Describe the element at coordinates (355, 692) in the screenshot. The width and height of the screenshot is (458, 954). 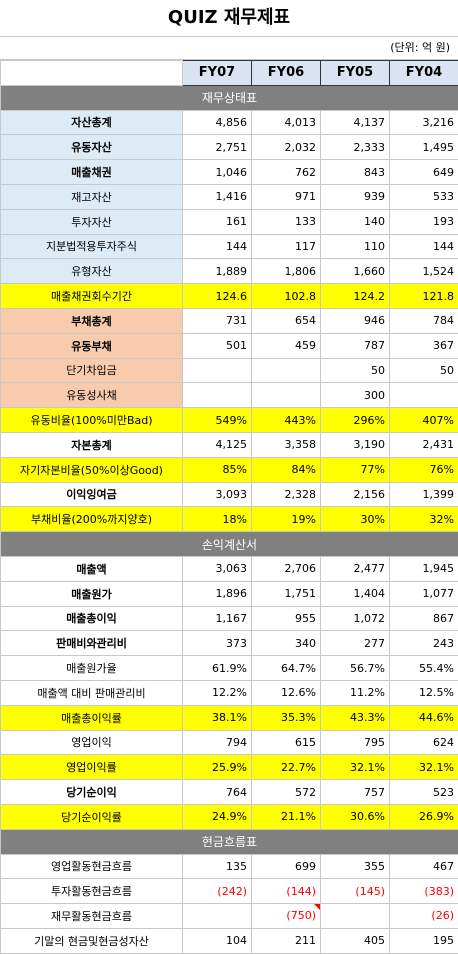
I see `cell-value: 11.2%` at that location.